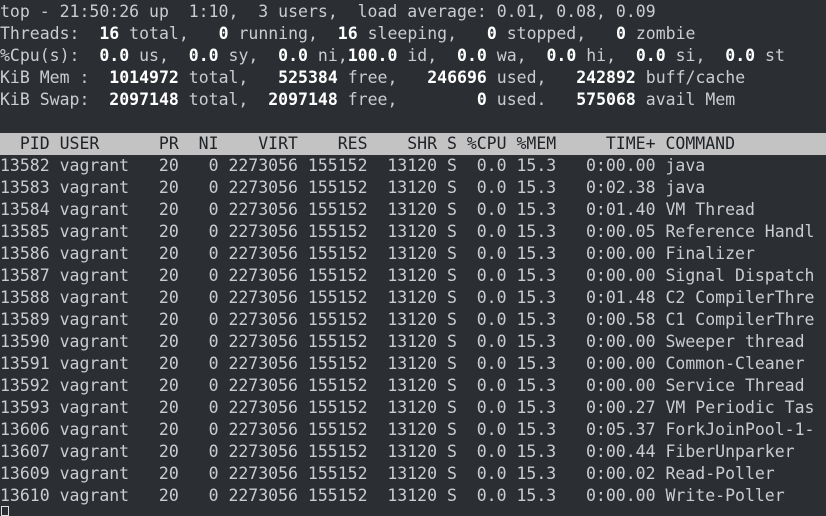  I want to click on column-header-ni: NI, so click(208, 143).